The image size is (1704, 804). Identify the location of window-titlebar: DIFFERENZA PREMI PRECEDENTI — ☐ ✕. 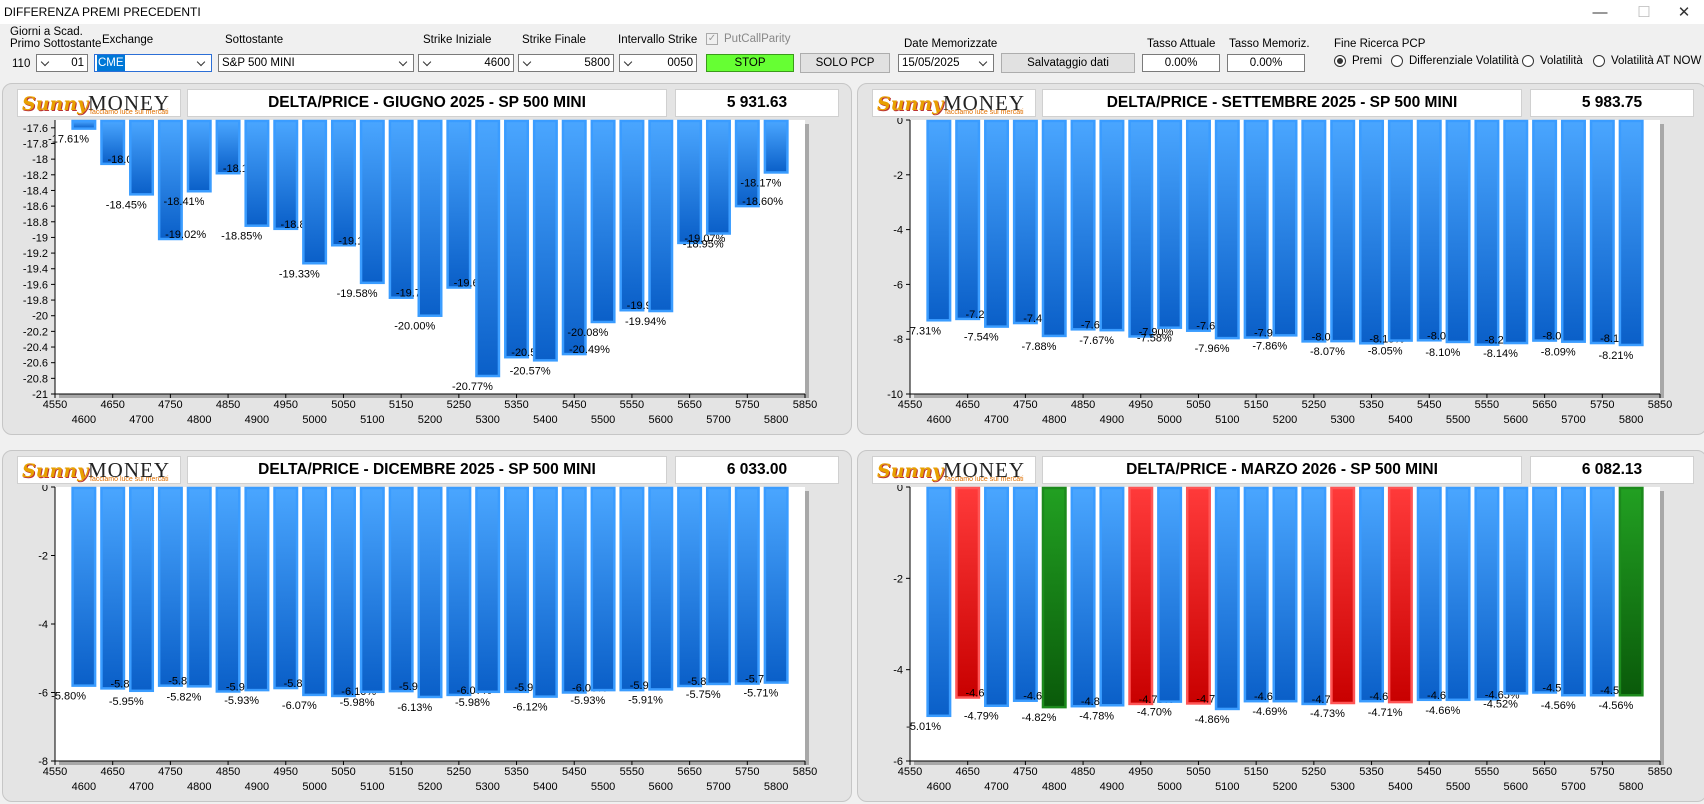
(852, 12).